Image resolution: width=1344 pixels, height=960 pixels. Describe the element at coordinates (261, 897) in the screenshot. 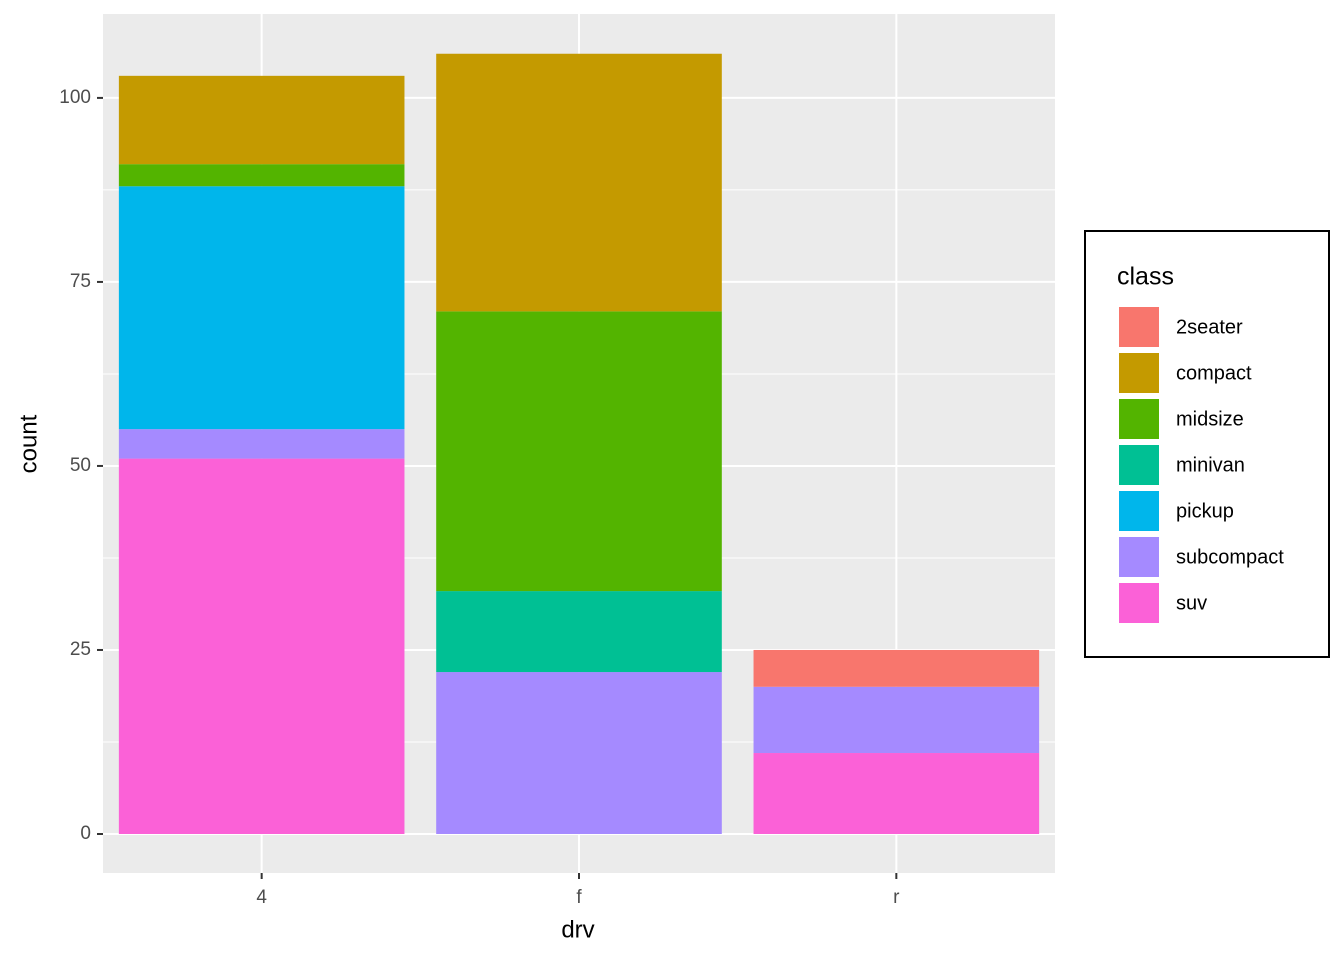

I see `x-tick-label: 4` at that location.